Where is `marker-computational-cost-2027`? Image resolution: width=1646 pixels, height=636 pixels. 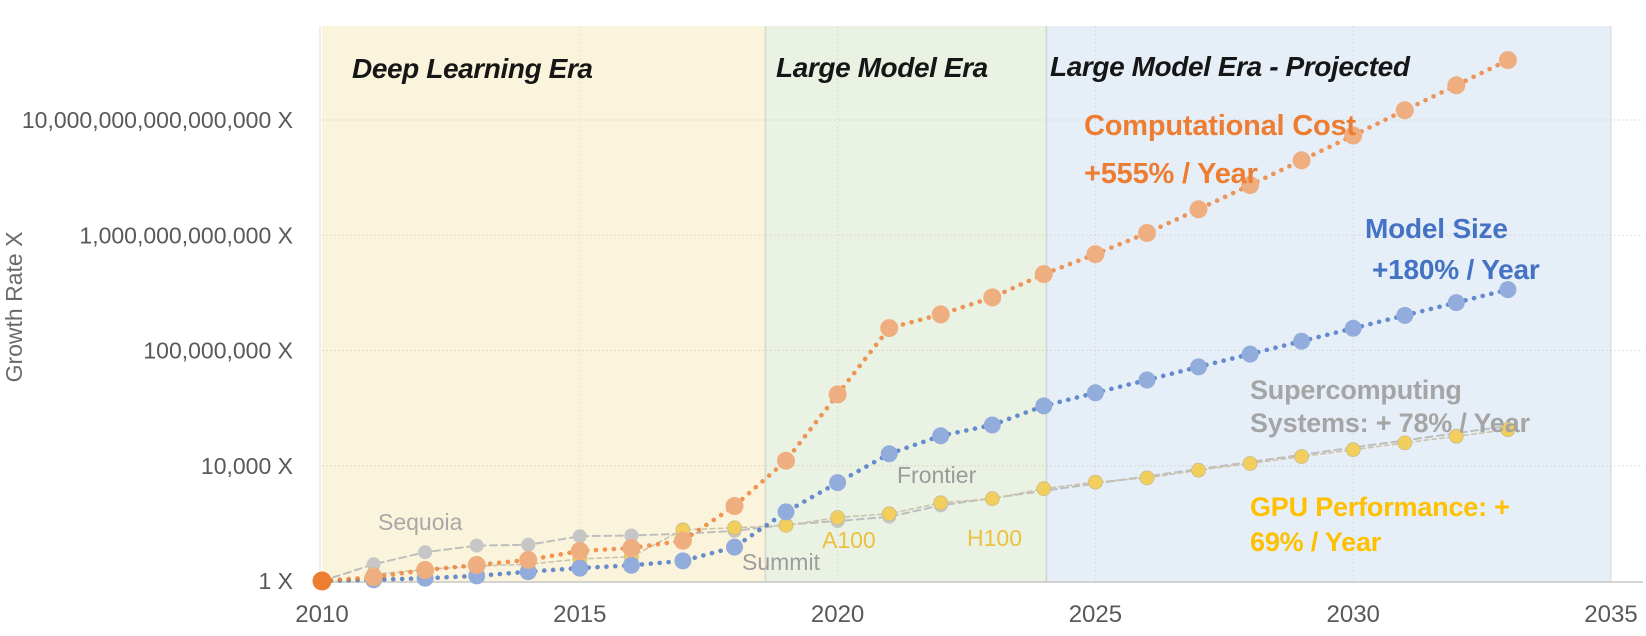 marker-computational-cost-2027 is located at coordinates (1198, 209).